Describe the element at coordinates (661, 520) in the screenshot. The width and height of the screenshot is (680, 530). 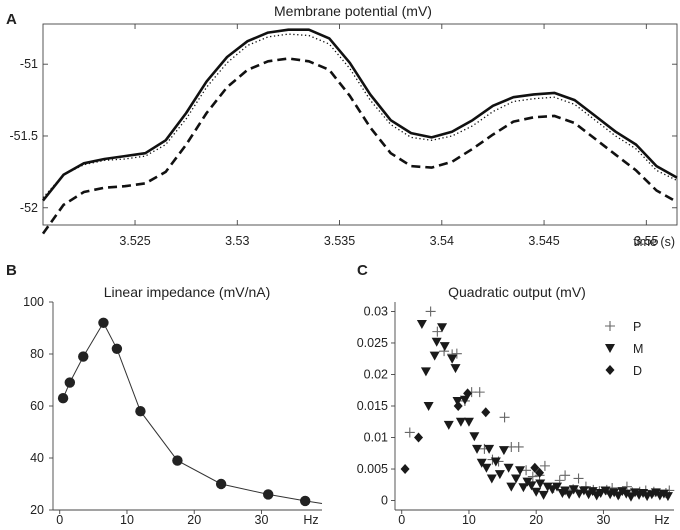
I see `hz-axis-label-c: Hz` at that location.